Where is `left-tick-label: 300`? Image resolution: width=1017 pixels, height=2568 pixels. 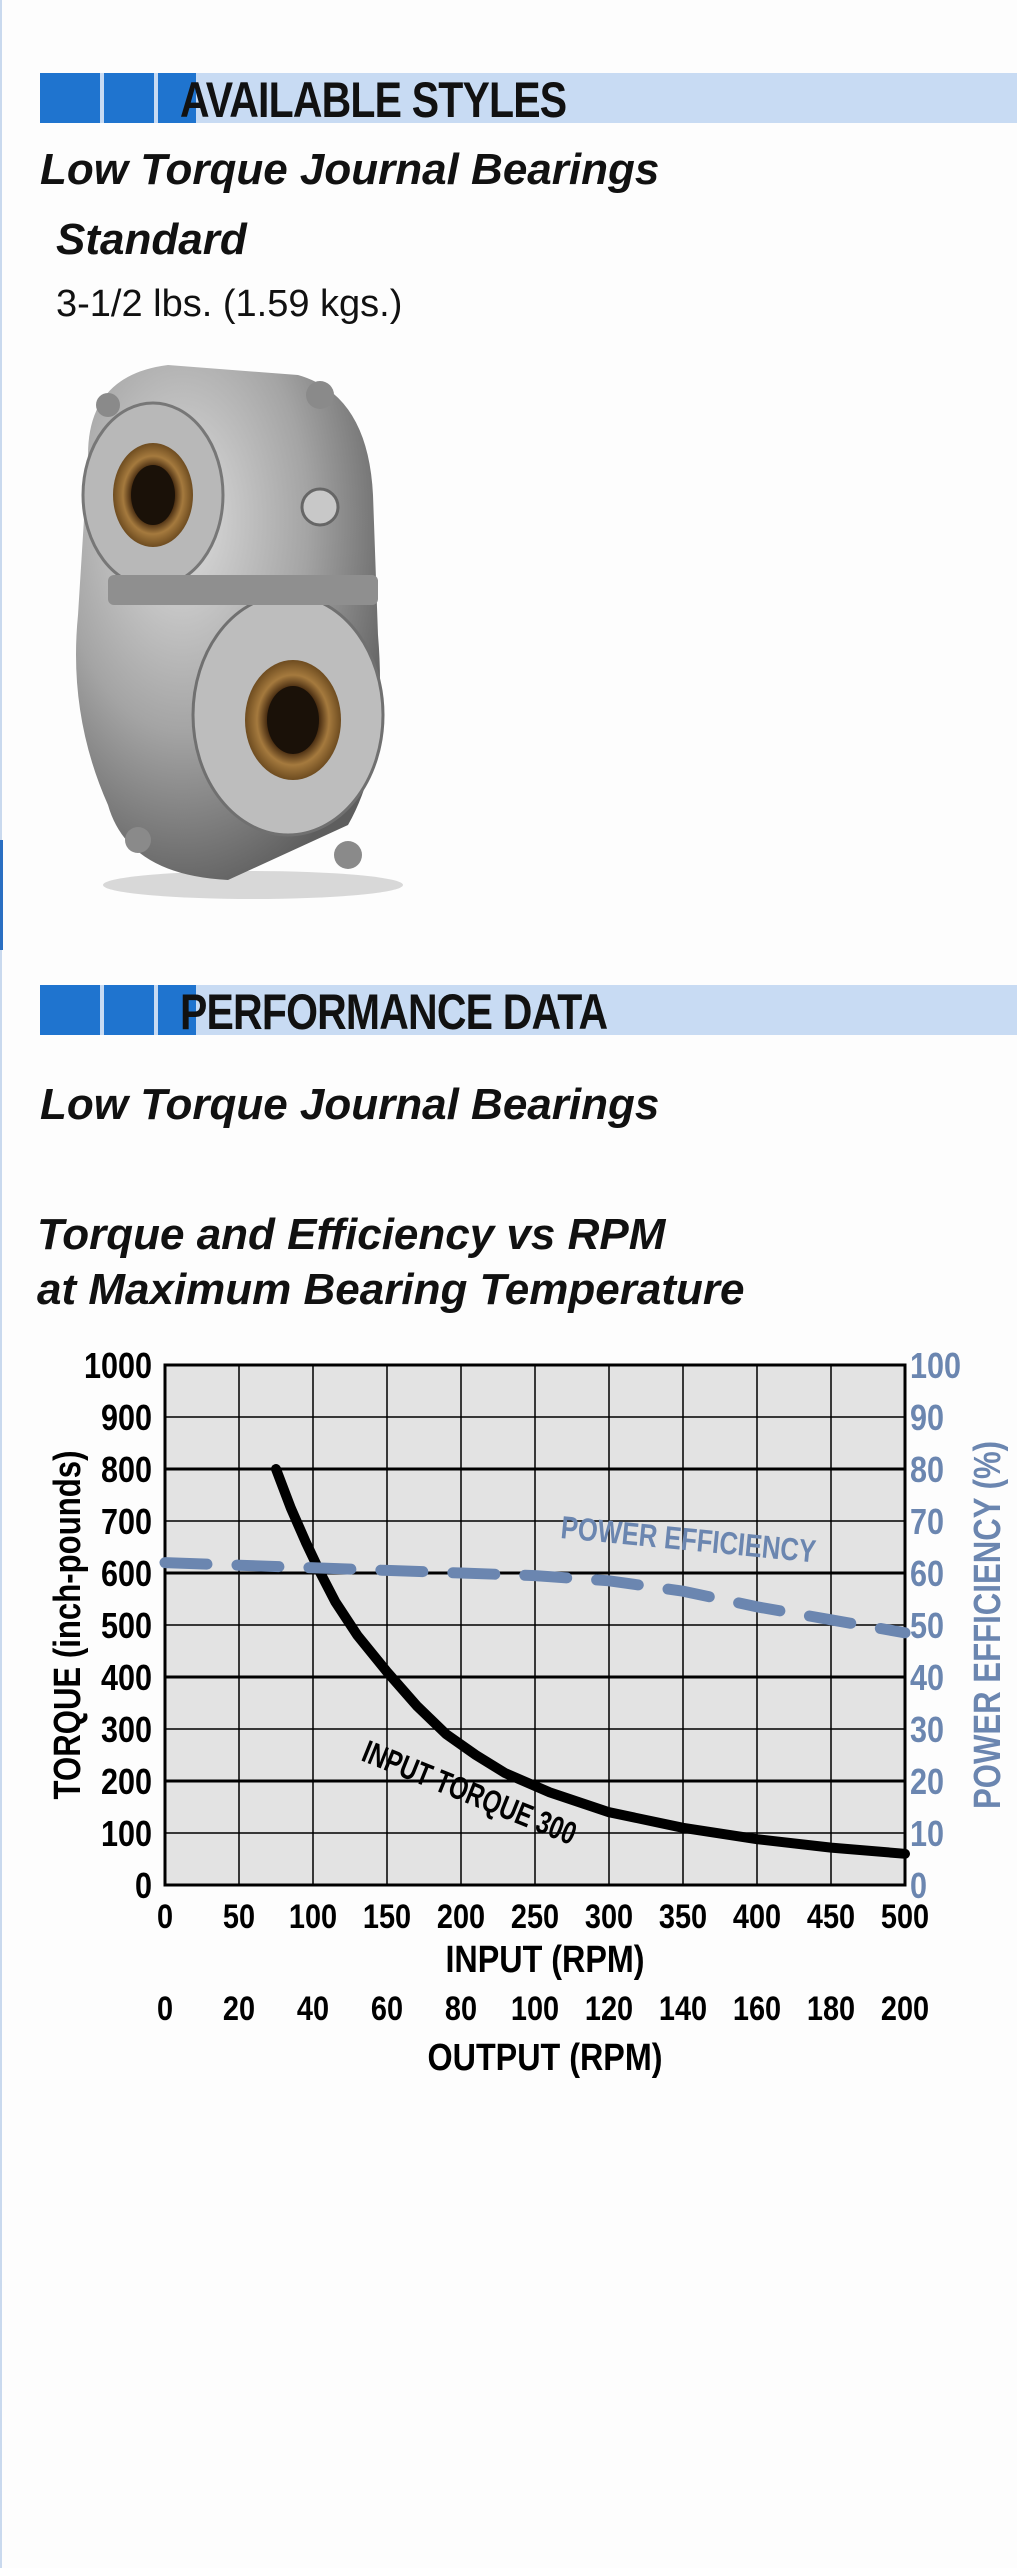 left-tick-label: 300 is located at coordinates (126, 1731).